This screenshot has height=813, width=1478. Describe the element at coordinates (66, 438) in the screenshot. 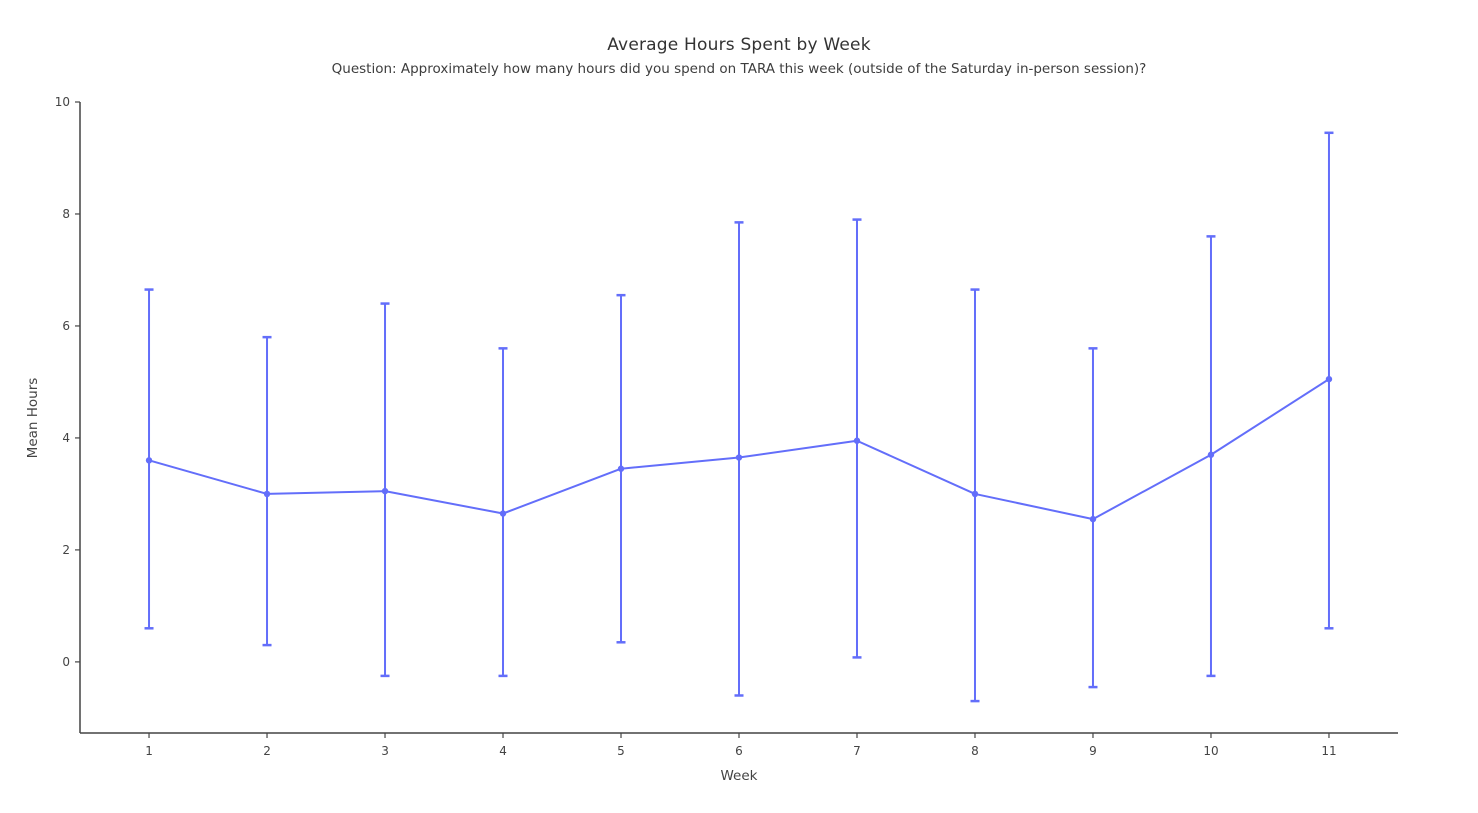

I see `y-tick-label: 4` at that location.